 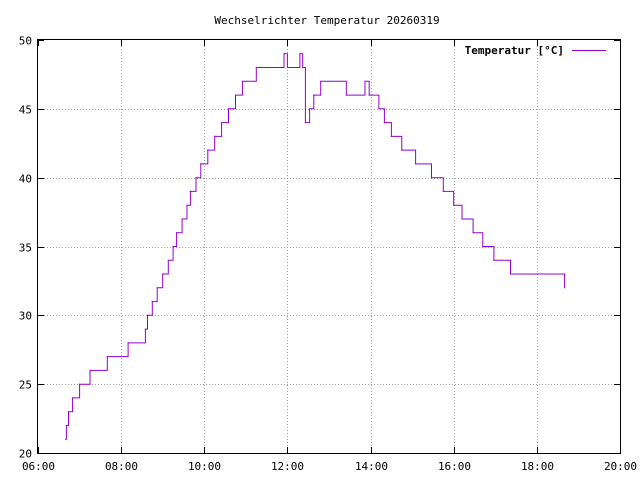 What do you see at coordinates (454, 466) in the screenshot?
I see `x-tick-label: 16:00` at bounding box center [454, 466].